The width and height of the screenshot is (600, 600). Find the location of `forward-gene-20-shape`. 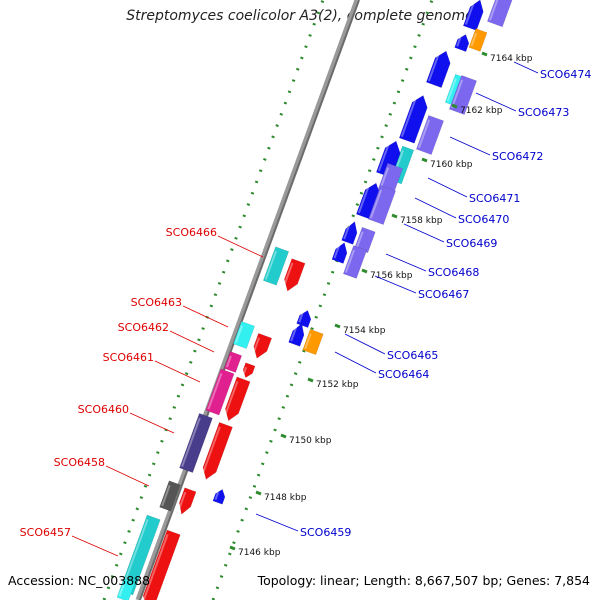

forward-gene-20-shape is located at coordinates (296, 335).